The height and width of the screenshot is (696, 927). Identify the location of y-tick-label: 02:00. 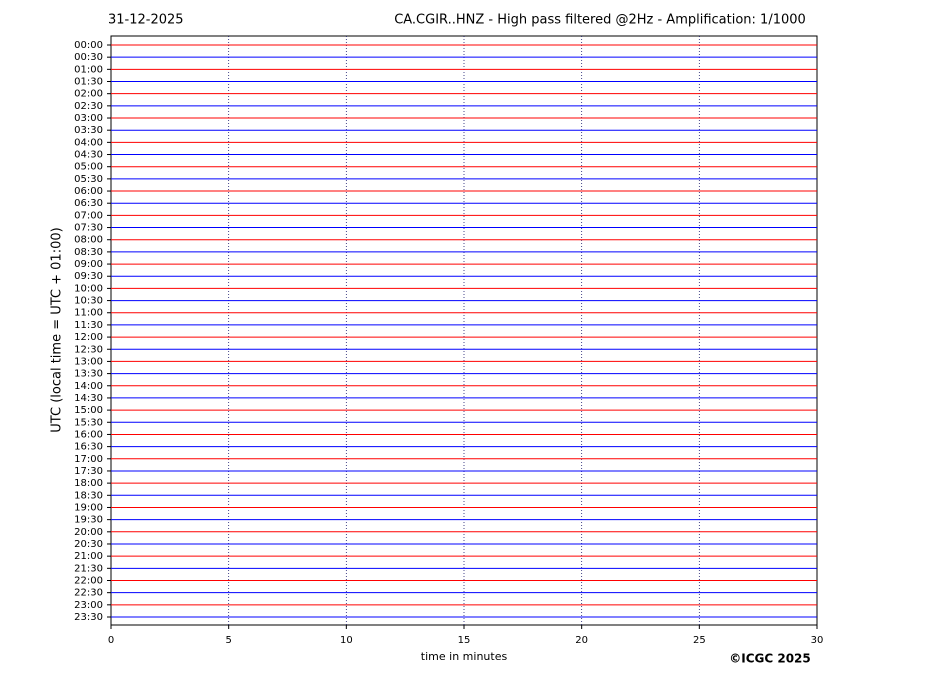
(88, 94).